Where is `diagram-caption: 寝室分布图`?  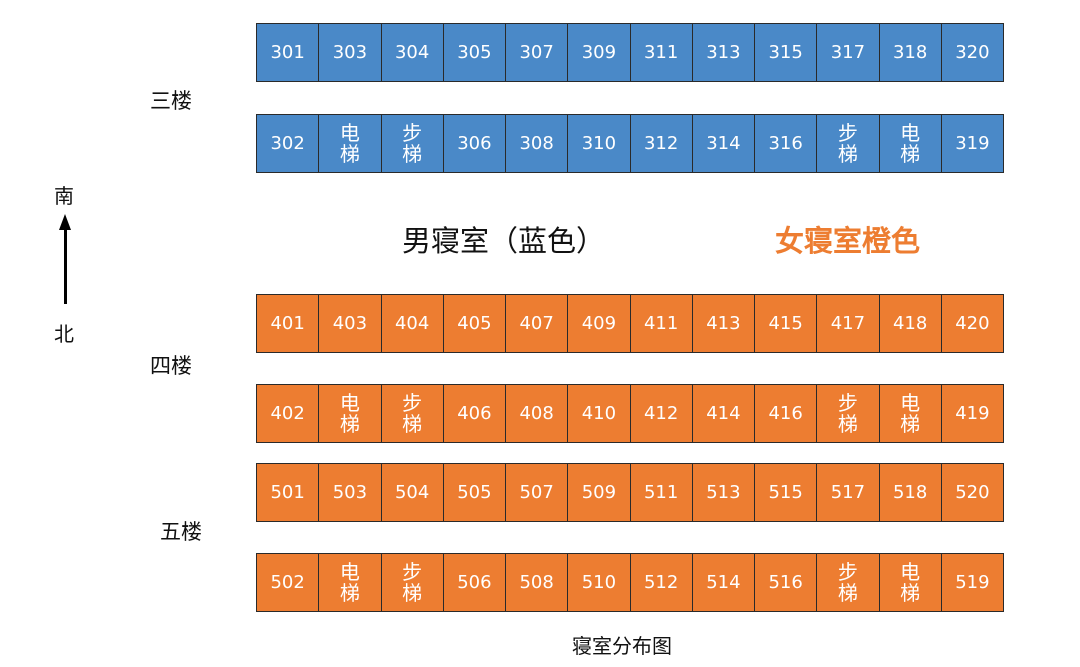 diagram-caption: 寝室分布图 is located at coordinates (622, 646).